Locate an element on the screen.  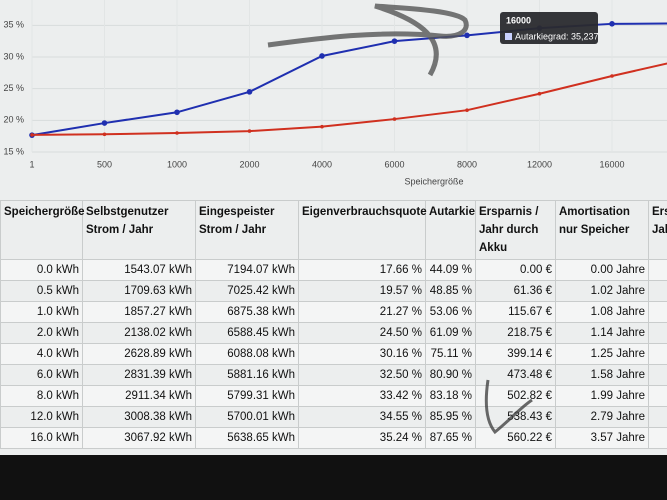
table-cell: 2831.39 kWh is located at coordinates (139, 375).